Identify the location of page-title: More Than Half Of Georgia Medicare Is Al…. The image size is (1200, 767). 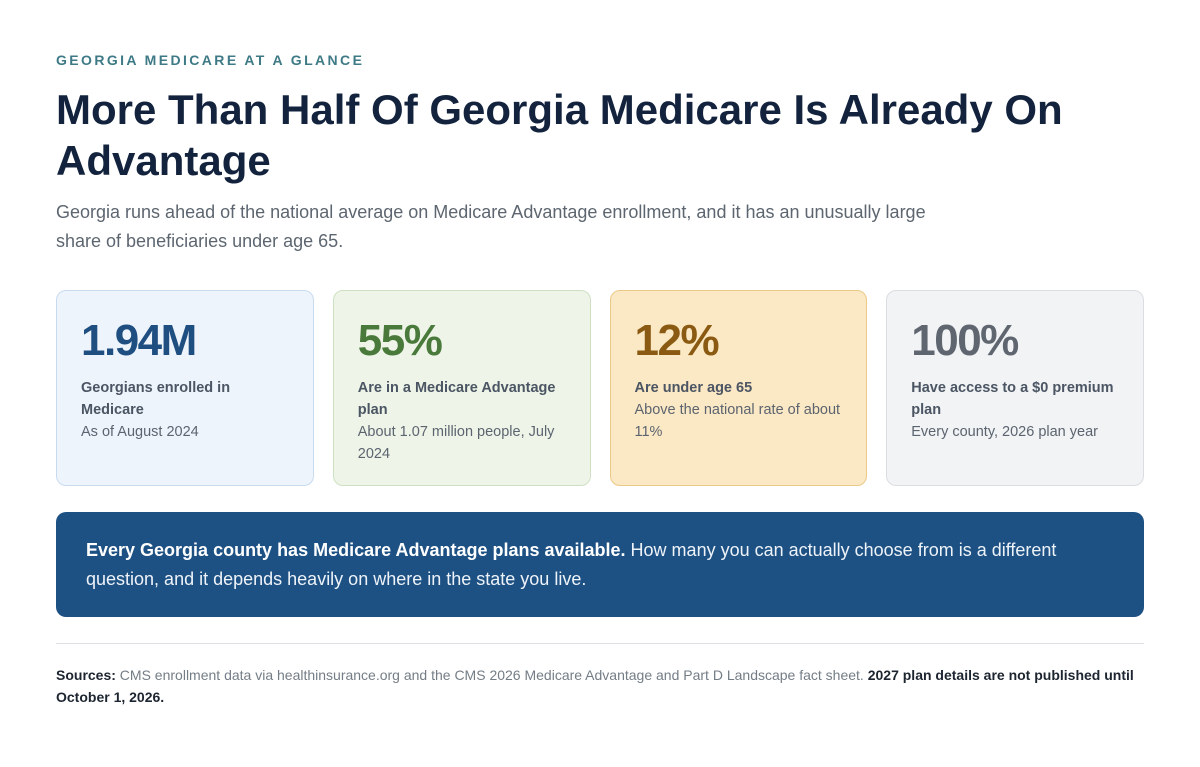
(559, 135).